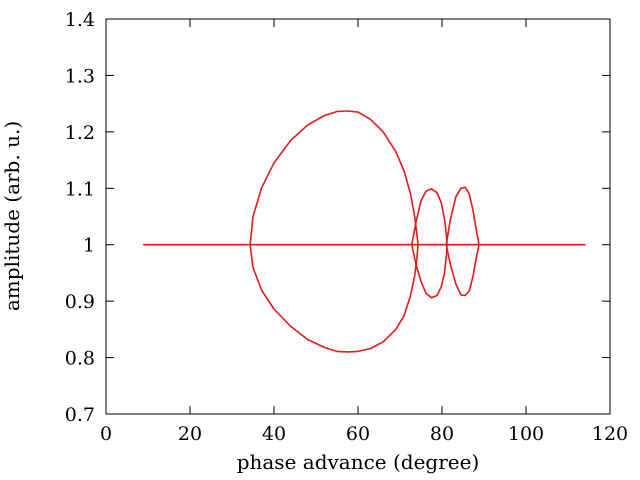 This screenshot has width=640, height=480. Describe the element at coordinates (12, 216) in the screenshot. I see `y-axis-label: amplitude (arb. u.)` at that location.